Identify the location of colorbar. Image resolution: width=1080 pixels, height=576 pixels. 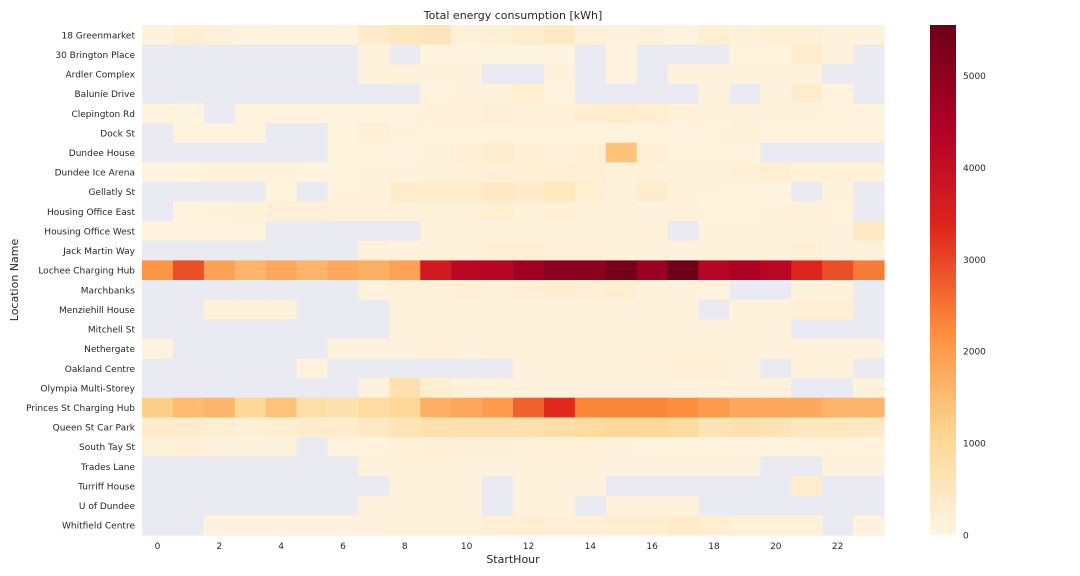
(943, 280).